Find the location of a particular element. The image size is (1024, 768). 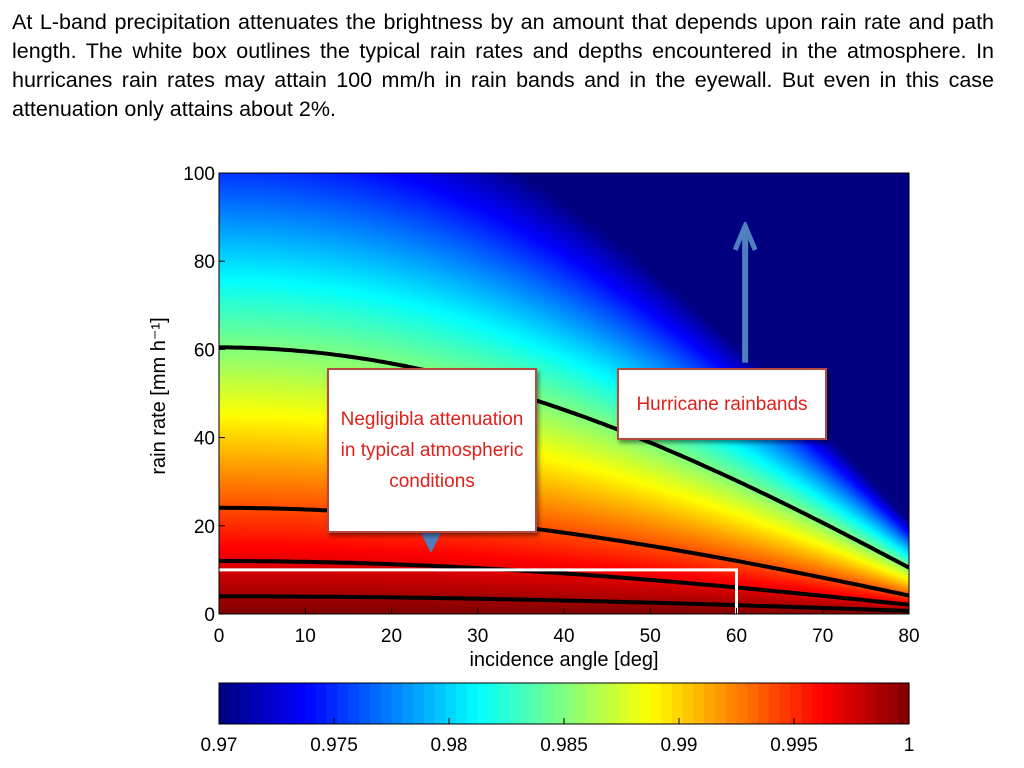

x-tick-label-20: 20 is located at coordinates (391, 636).